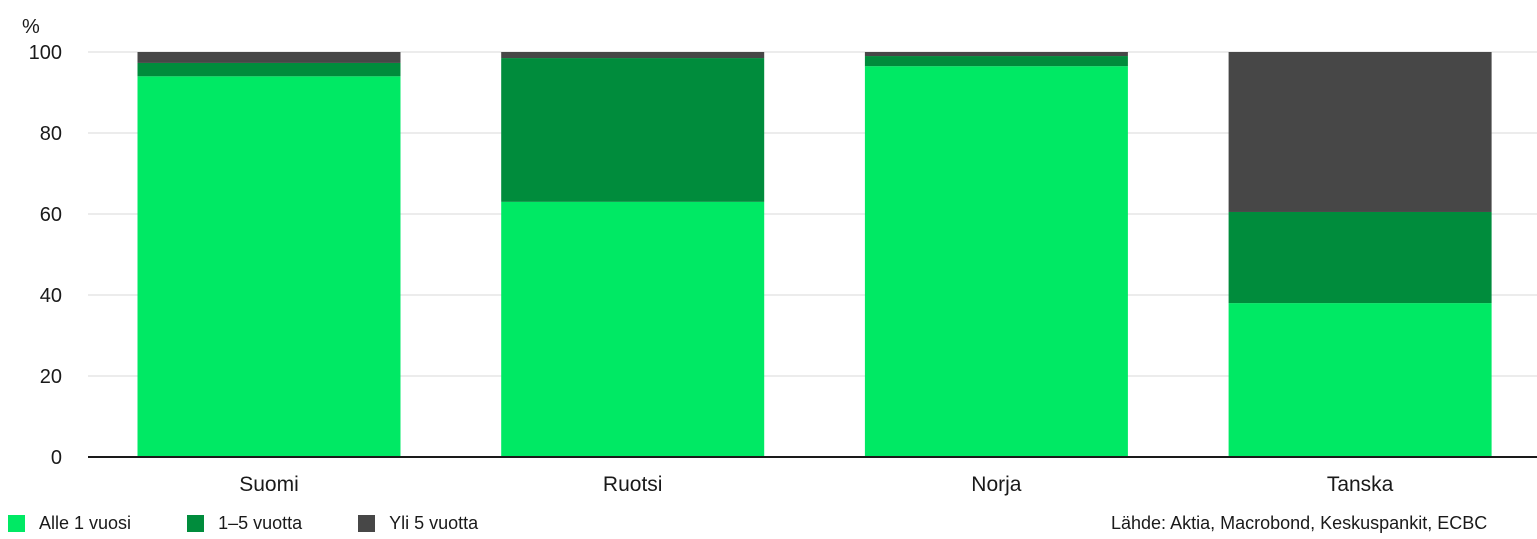 The width and height of the screenshot is (1537, 539). What do you see at coordinates (434, 523) in the screenshot?
I see `legend-label: Yli 5 vuotta` at bounding box center [434, 523].